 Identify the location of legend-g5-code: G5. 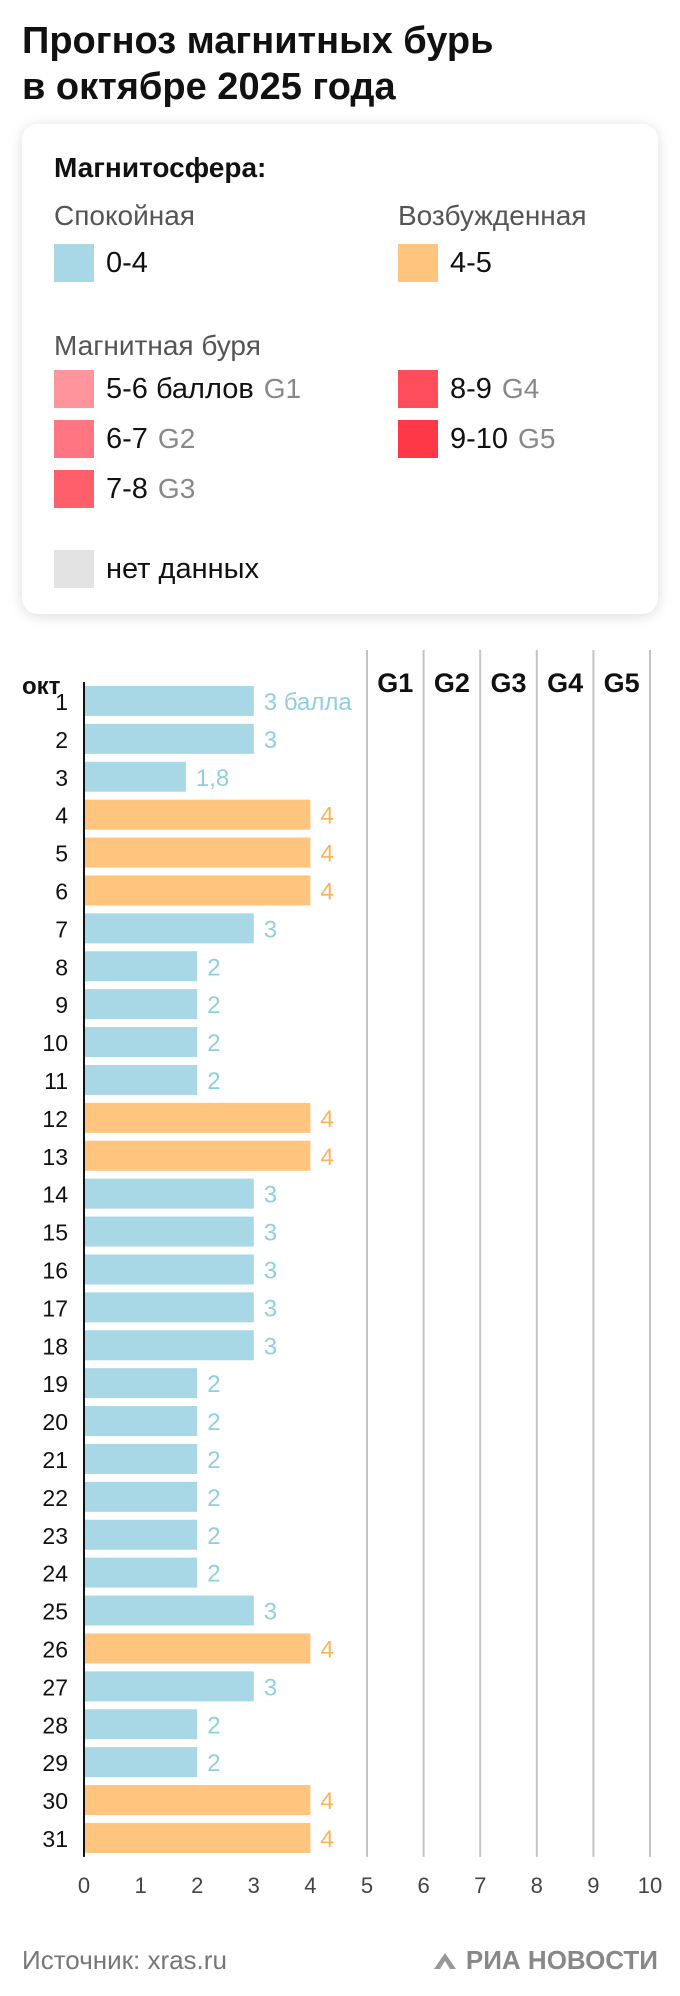
(537, 438).